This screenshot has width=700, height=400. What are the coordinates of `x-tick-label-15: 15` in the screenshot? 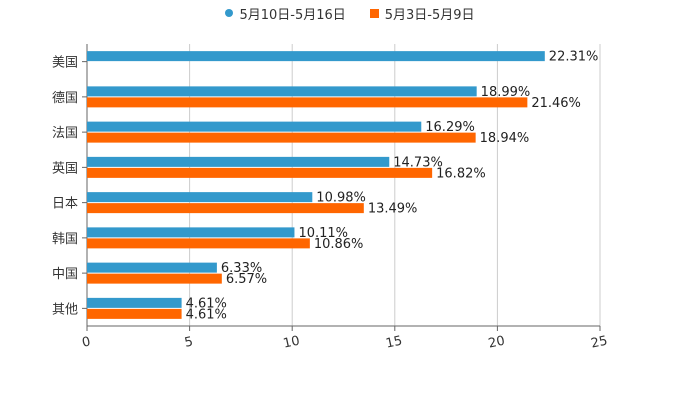 It's located at (393, 343).